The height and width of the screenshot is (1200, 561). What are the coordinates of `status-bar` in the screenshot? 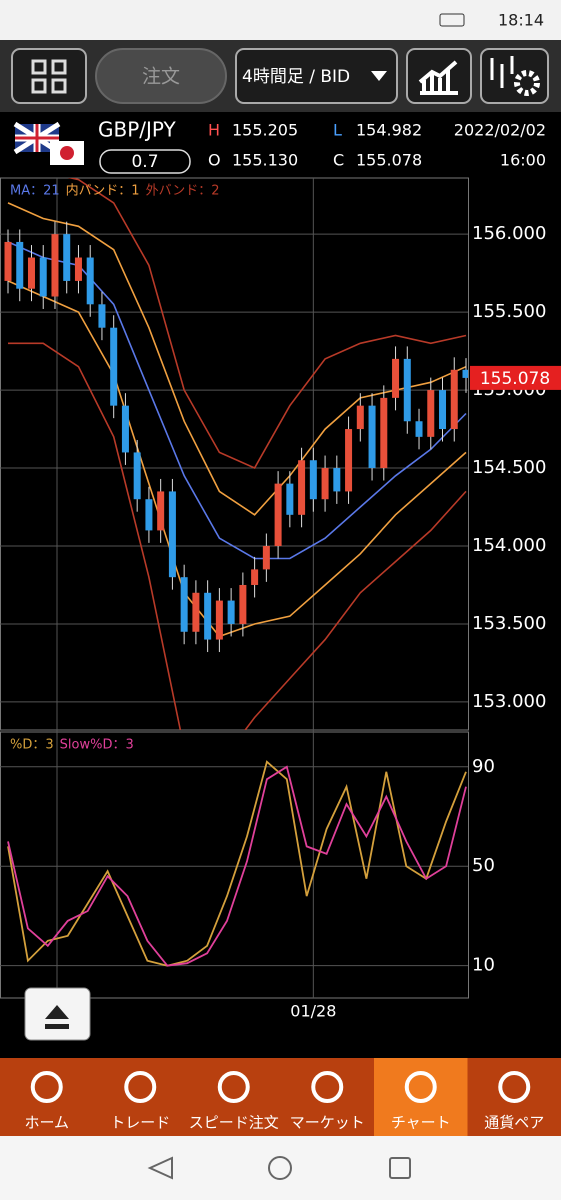 It's located at (280, 20).